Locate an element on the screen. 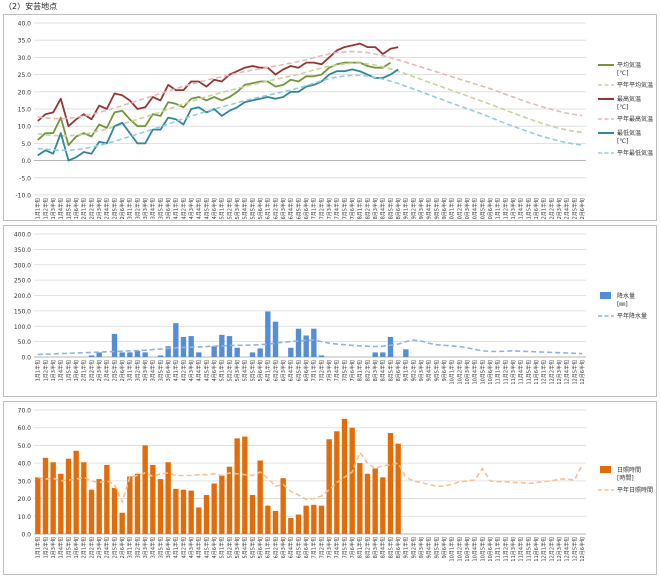 This screenshot has width=660, height=578. x-tick-label: 7月3半旬 is located at coordinates (329, 370).